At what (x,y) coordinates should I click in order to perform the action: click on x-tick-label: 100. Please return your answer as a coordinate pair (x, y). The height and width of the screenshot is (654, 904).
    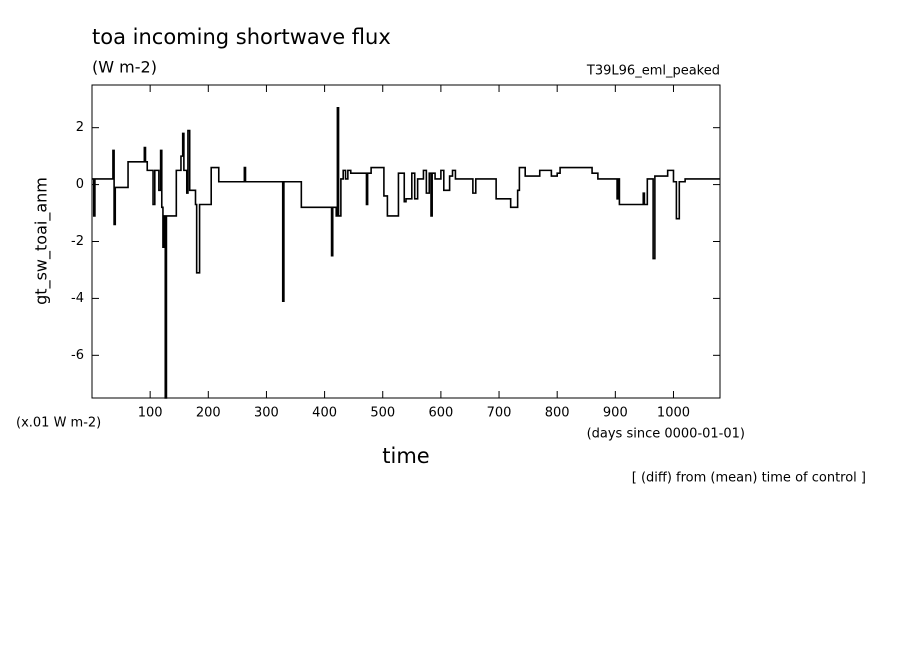
    Looking at the image, I should click on (150, 413).